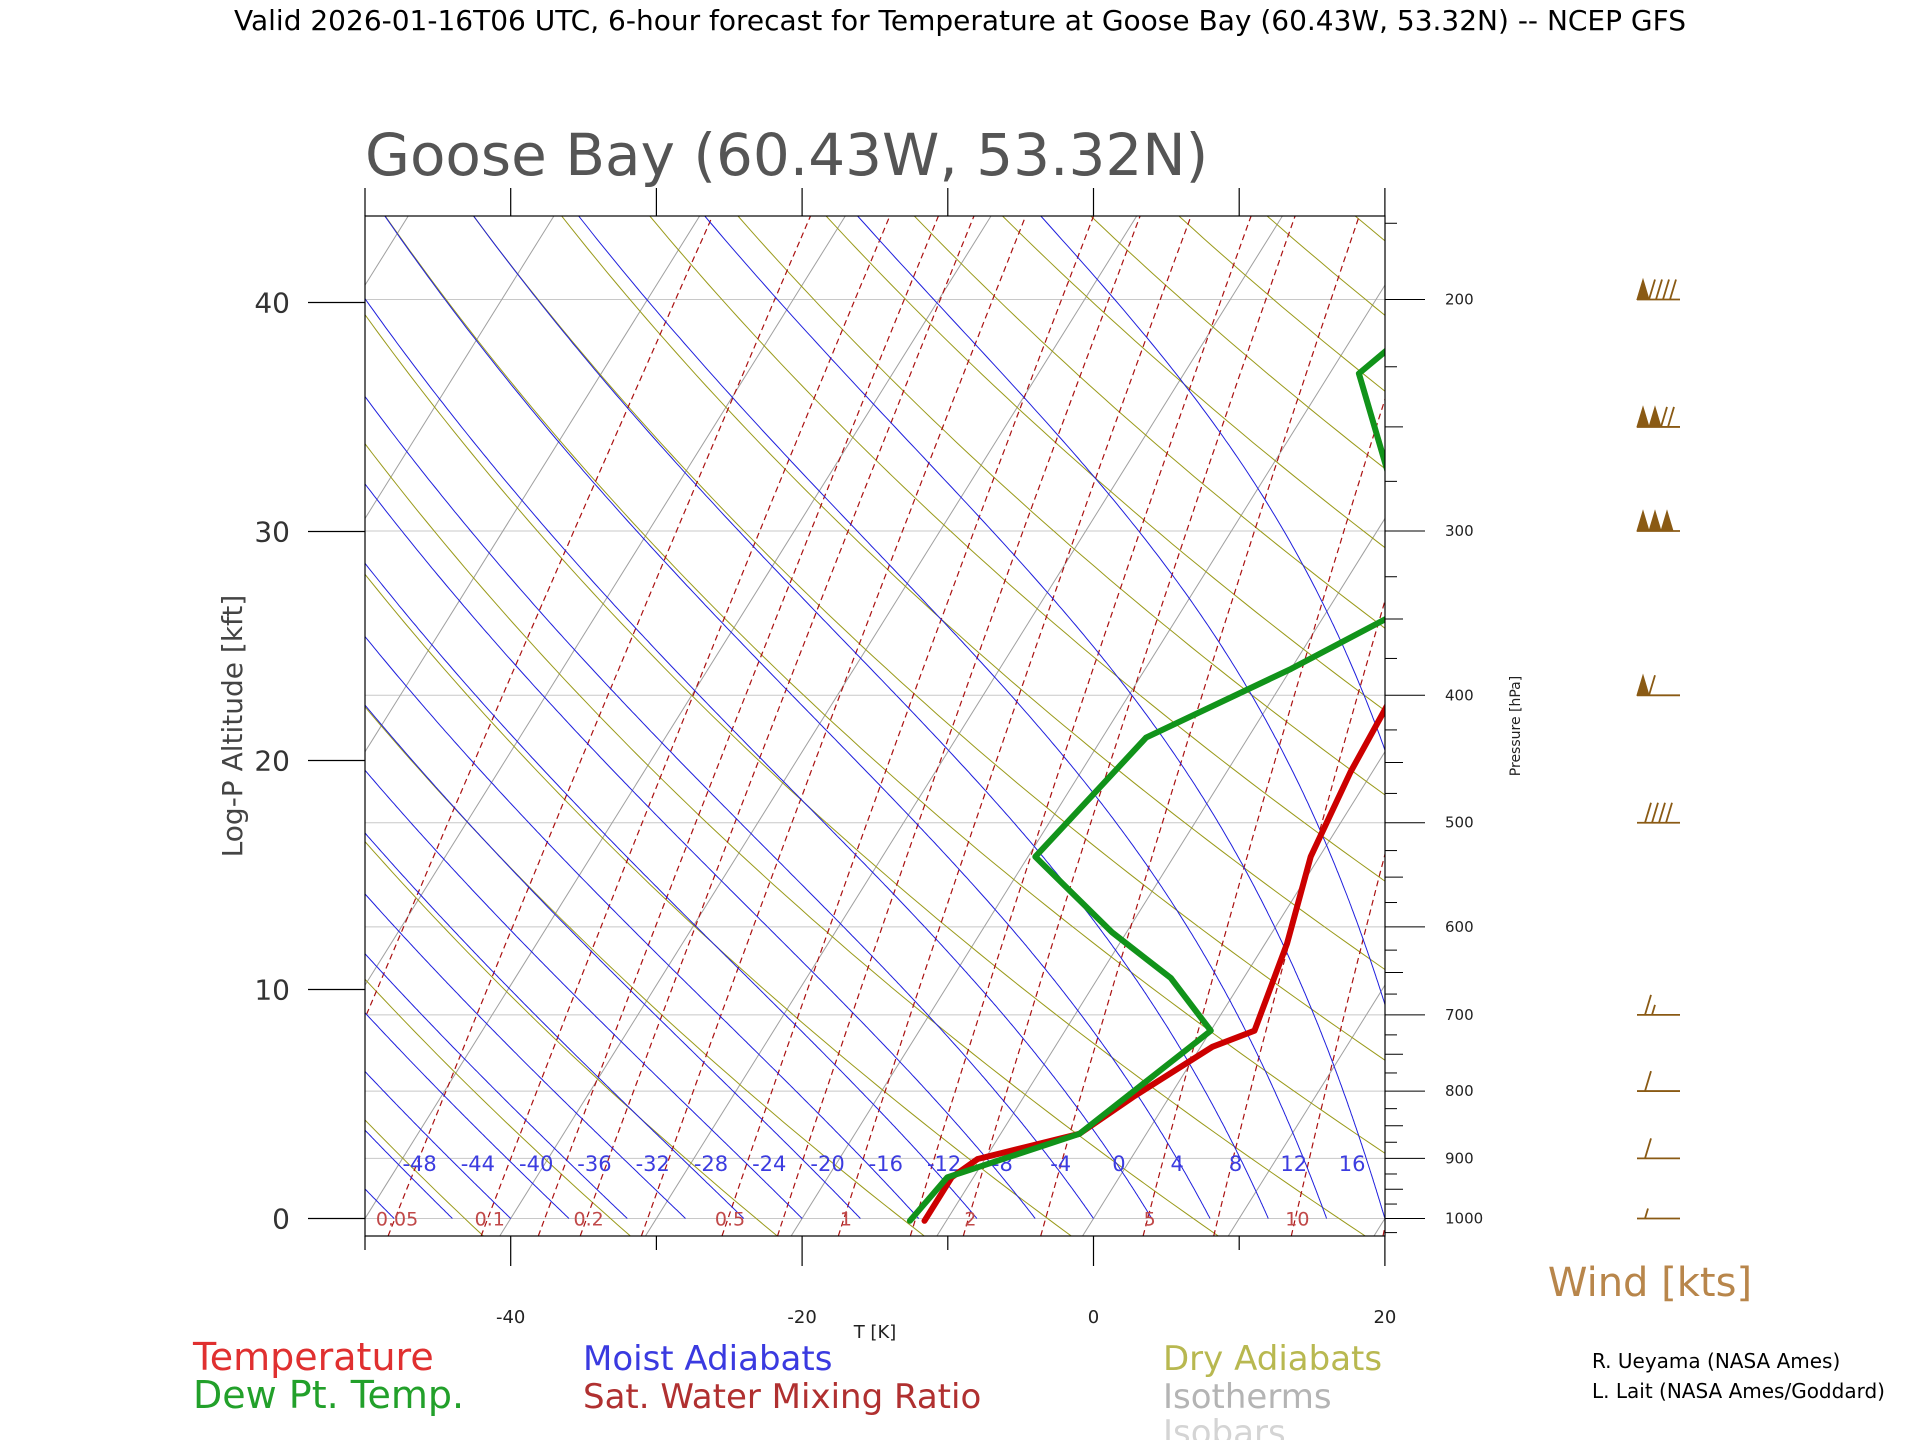 The image size is (1920, 1444). Describe the element at coordinates (653, 1164) in the screenshot. I see `moist-adiabat-label: -32` at that location.